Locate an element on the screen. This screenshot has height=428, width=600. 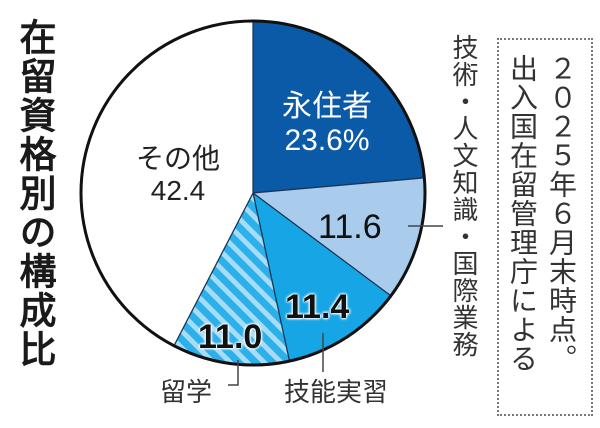
eijusha-value: 23.6% is located at coordinates (327, 140).